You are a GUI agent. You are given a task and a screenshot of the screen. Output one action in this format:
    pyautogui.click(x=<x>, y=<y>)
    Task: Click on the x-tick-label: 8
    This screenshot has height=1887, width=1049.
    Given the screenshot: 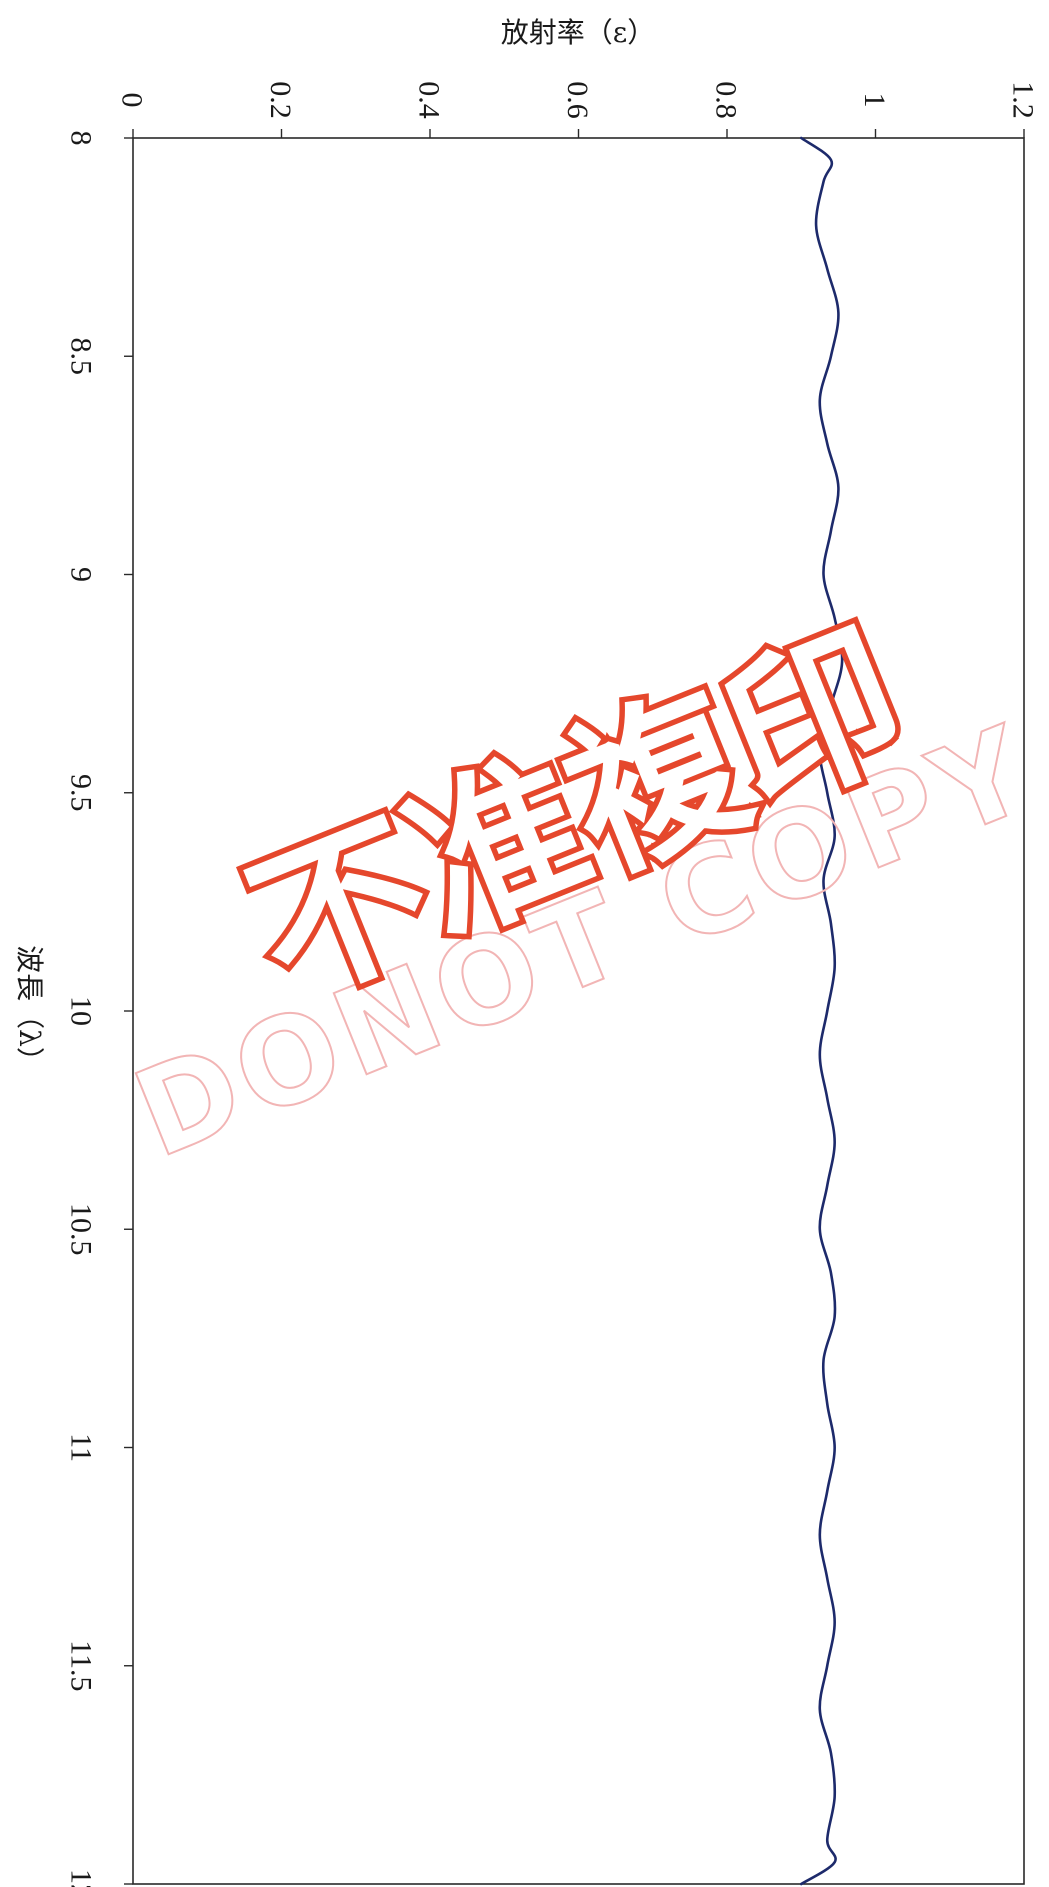 What is the action you would take?
    pyautogui.click(x=81, y=138)
    